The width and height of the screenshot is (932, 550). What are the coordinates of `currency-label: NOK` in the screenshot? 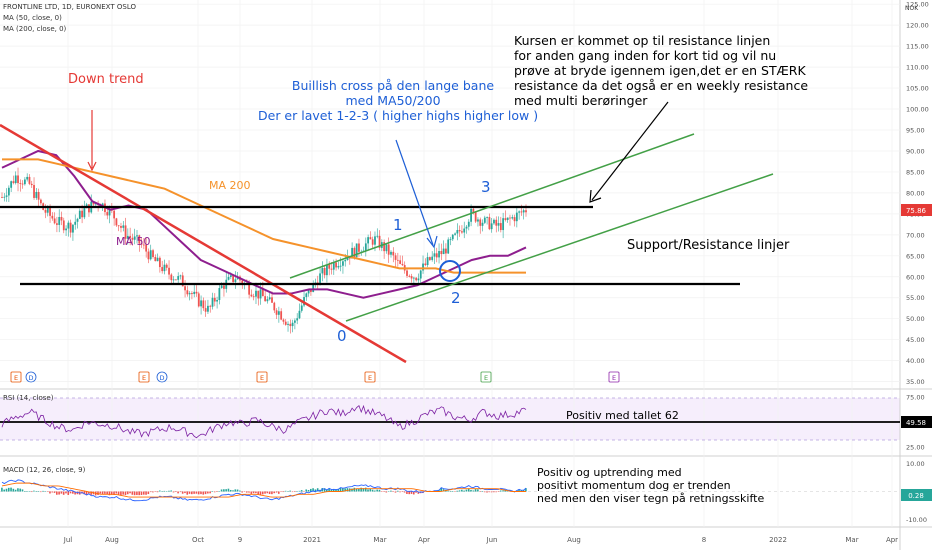 It's located at (912, 8).